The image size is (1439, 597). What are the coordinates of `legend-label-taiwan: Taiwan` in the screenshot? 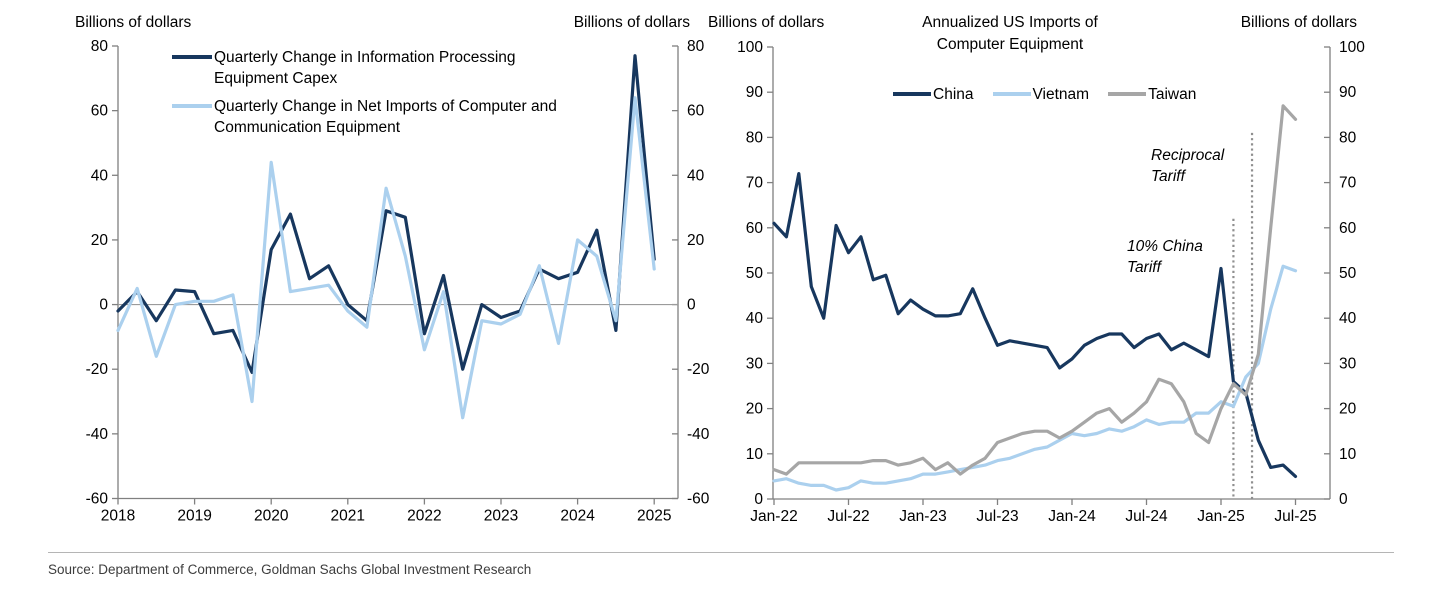 It's located at (1172, 94).